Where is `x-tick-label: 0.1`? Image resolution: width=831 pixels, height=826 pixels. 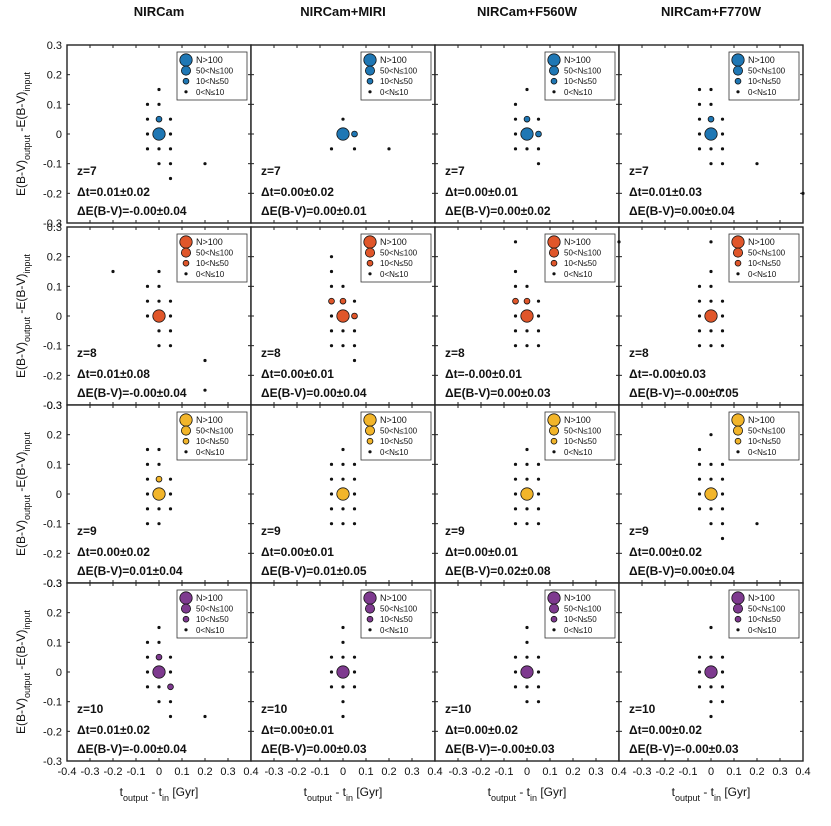
x-tick-label: 0.1 is located at coordinates (549, 772).